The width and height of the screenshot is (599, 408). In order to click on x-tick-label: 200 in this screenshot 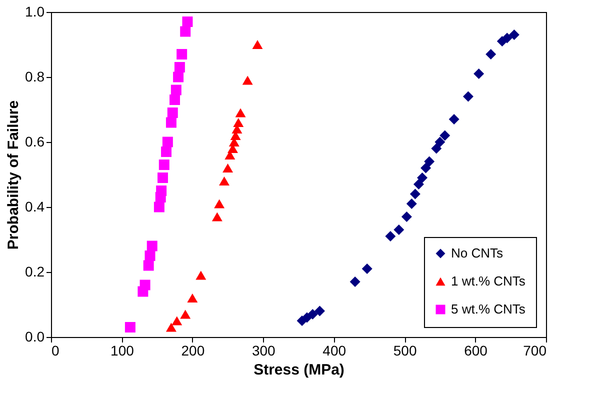, I will do `click(193, 350)`.